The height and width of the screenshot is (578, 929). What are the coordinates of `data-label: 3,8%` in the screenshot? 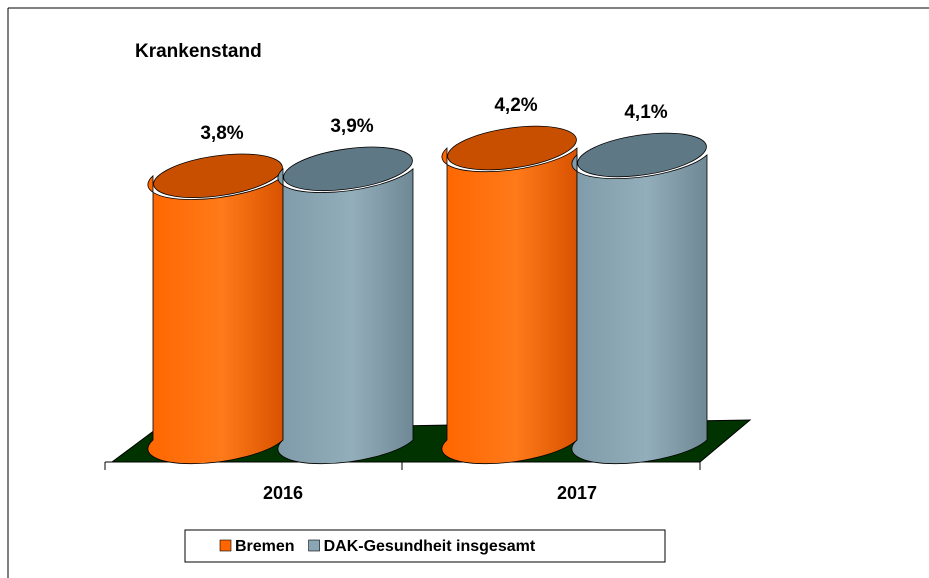 It's located at (221, 133).